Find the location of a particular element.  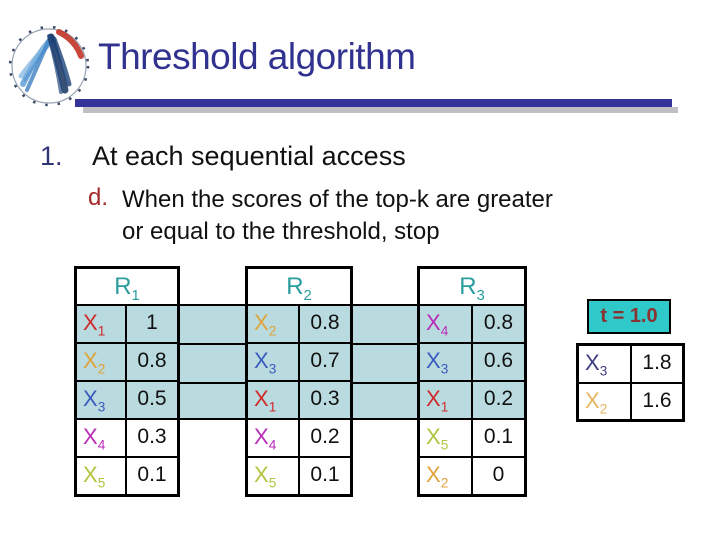

table-row: X2 1.6 is located at coordinates (630, 400).